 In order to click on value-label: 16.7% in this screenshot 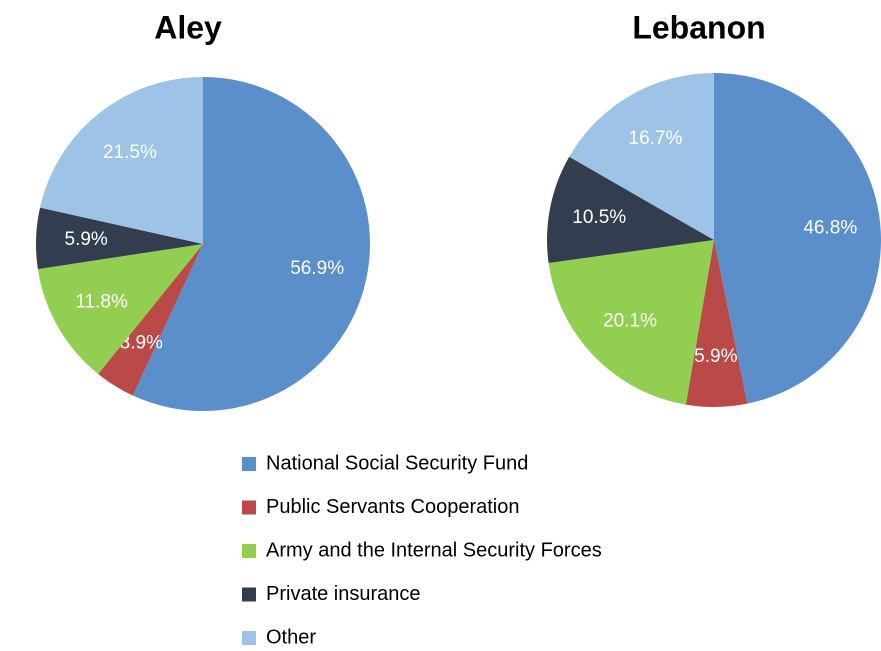, I will do `click(656, 138)`.